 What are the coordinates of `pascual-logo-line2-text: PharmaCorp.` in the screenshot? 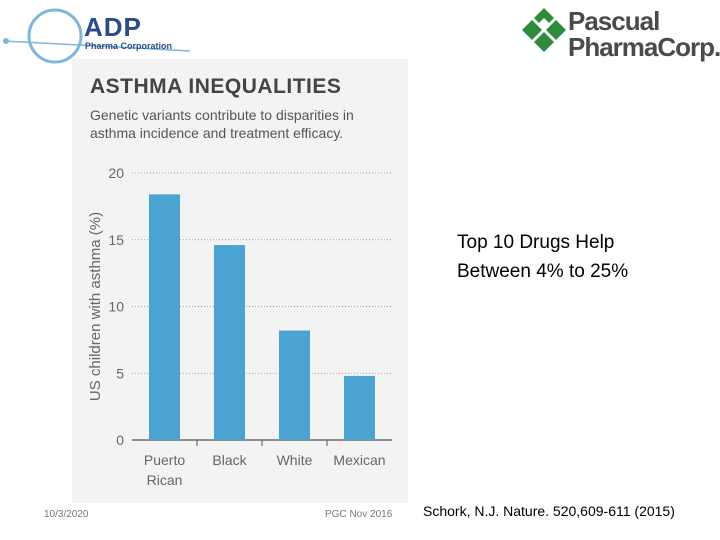 It's located at (644, 47).